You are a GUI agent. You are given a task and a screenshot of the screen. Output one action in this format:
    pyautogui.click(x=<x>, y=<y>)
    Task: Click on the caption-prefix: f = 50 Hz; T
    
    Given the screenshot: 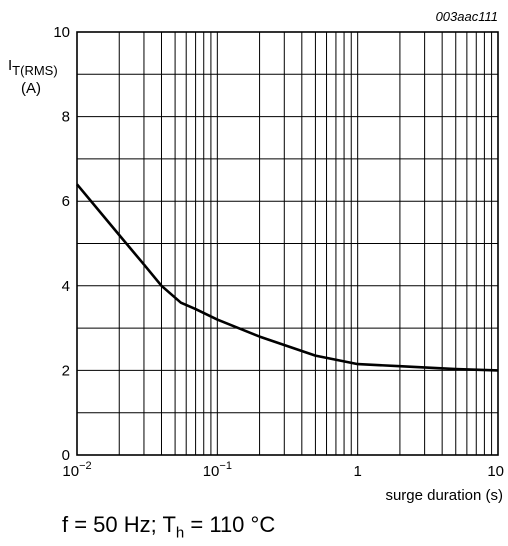 What is the action you would take?
    pyautogui.click(x=119, y=524)
    